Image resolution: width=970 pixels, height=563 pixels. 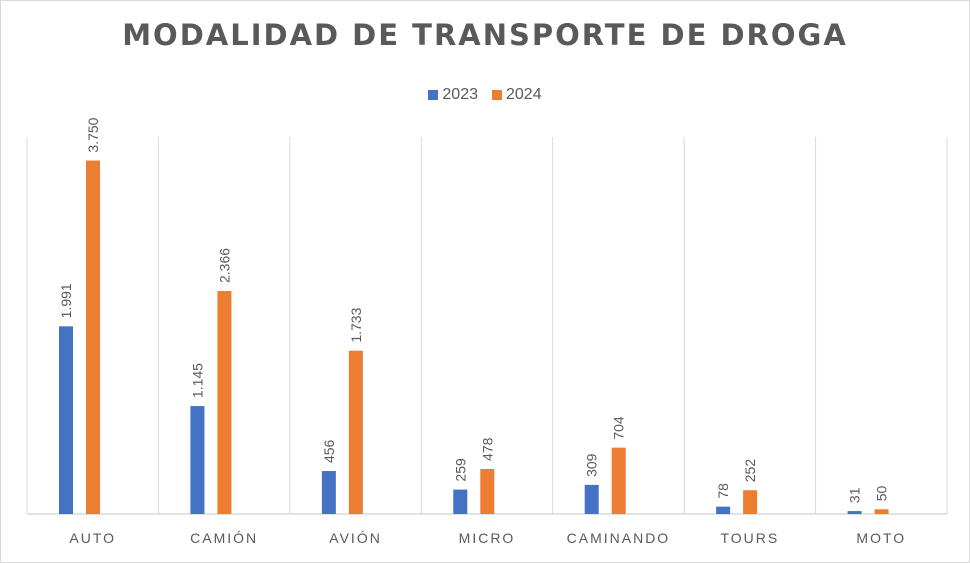 What do you see at coordinates (485, 95) in the screenshot?
I see `legend: 2023 2024` at bounding box center [485, 95].